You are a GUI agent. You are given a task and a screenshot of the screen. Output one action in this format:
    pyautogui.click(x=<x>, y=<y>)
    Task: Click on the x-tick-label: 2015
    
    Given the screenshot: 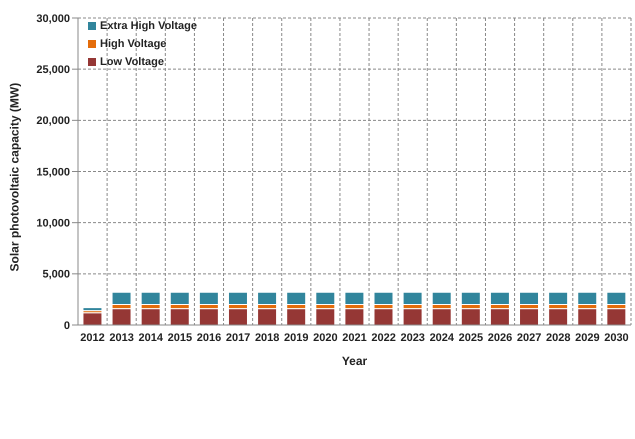 What is the action you would take?
    pyautogui.click(x=180, y=338)
    